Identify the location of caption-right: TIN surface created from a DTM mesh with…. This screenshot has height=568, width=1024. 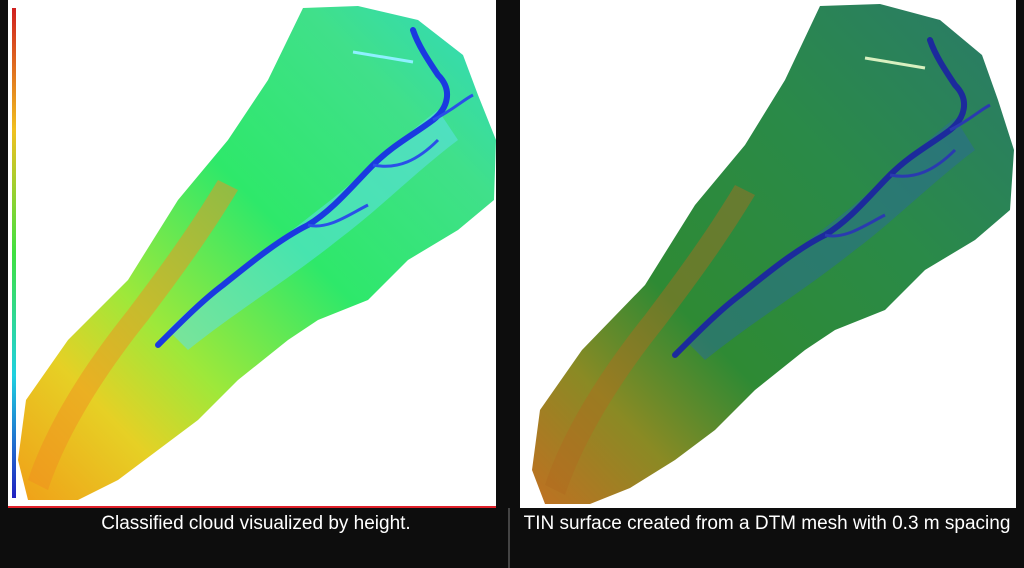
(767, 523).